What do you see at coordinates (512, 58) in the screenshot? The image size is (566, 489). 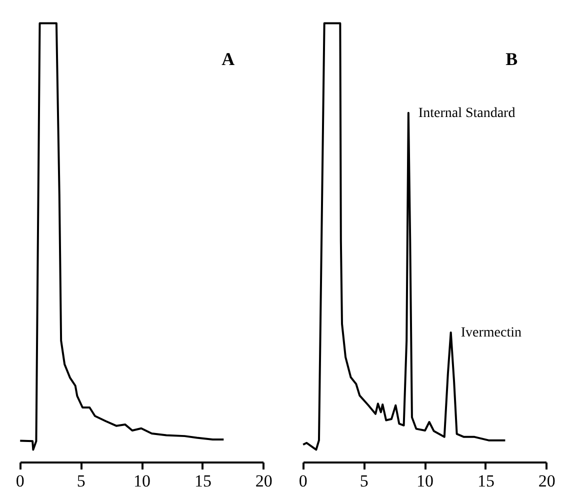 I see `text: B` at bounding box center [512, 58].